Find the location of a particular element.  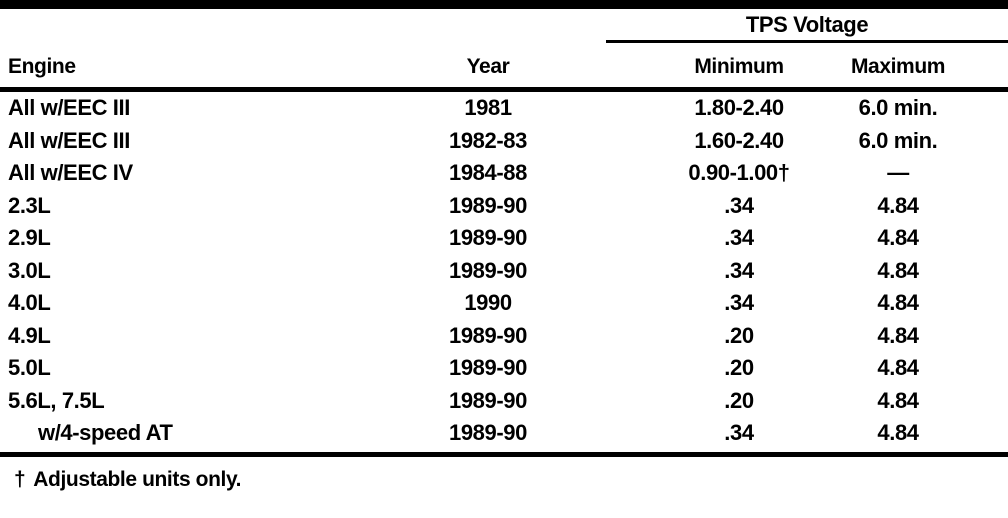

table-row: 3.0L 1989-90 .34 4.84 is located at coordinates (504, 271).